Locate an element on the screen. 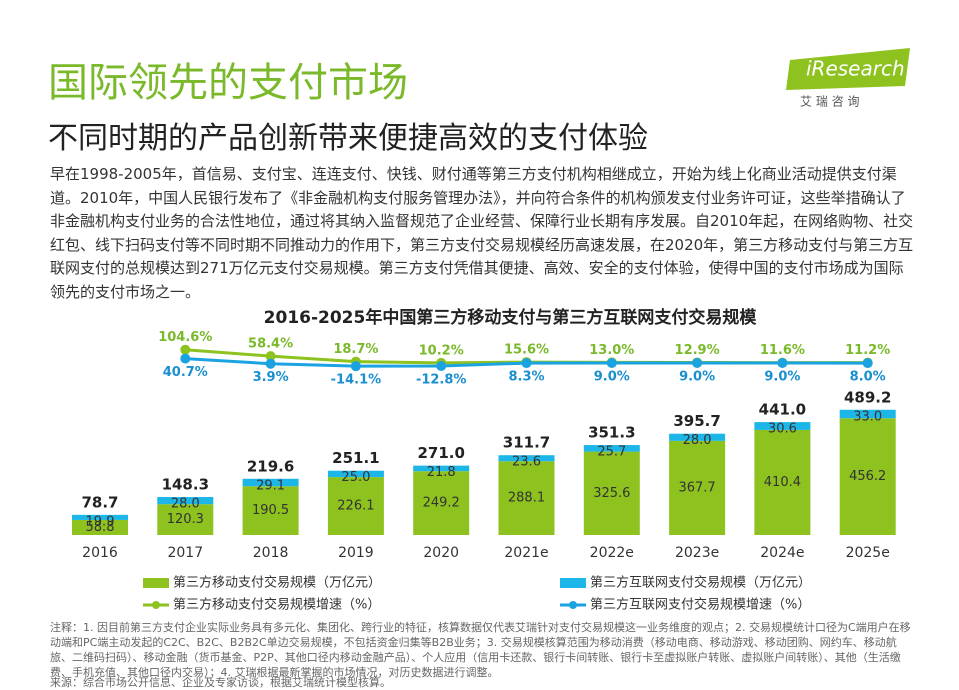  line-label: 10.2% is located at coordinates (441, 350).